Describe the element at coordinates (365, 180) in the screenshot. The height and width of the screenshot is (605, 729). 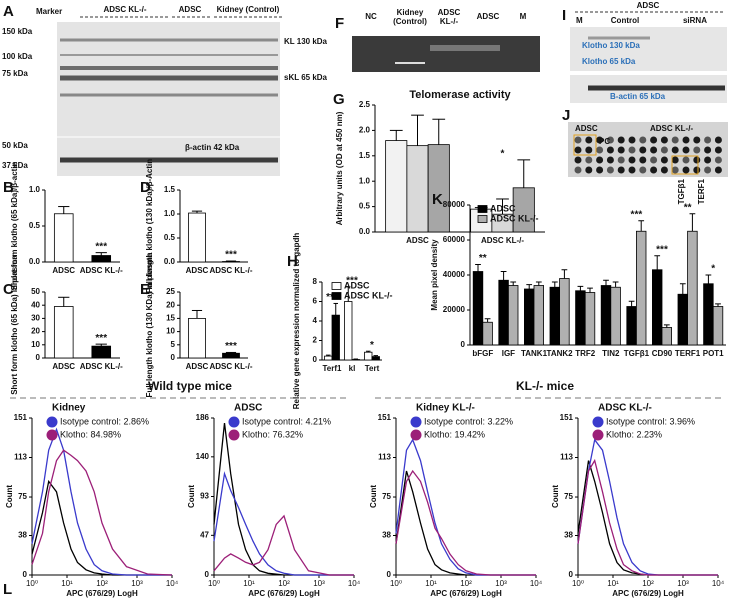
I see `y-tick-label: 1.0` at that location.